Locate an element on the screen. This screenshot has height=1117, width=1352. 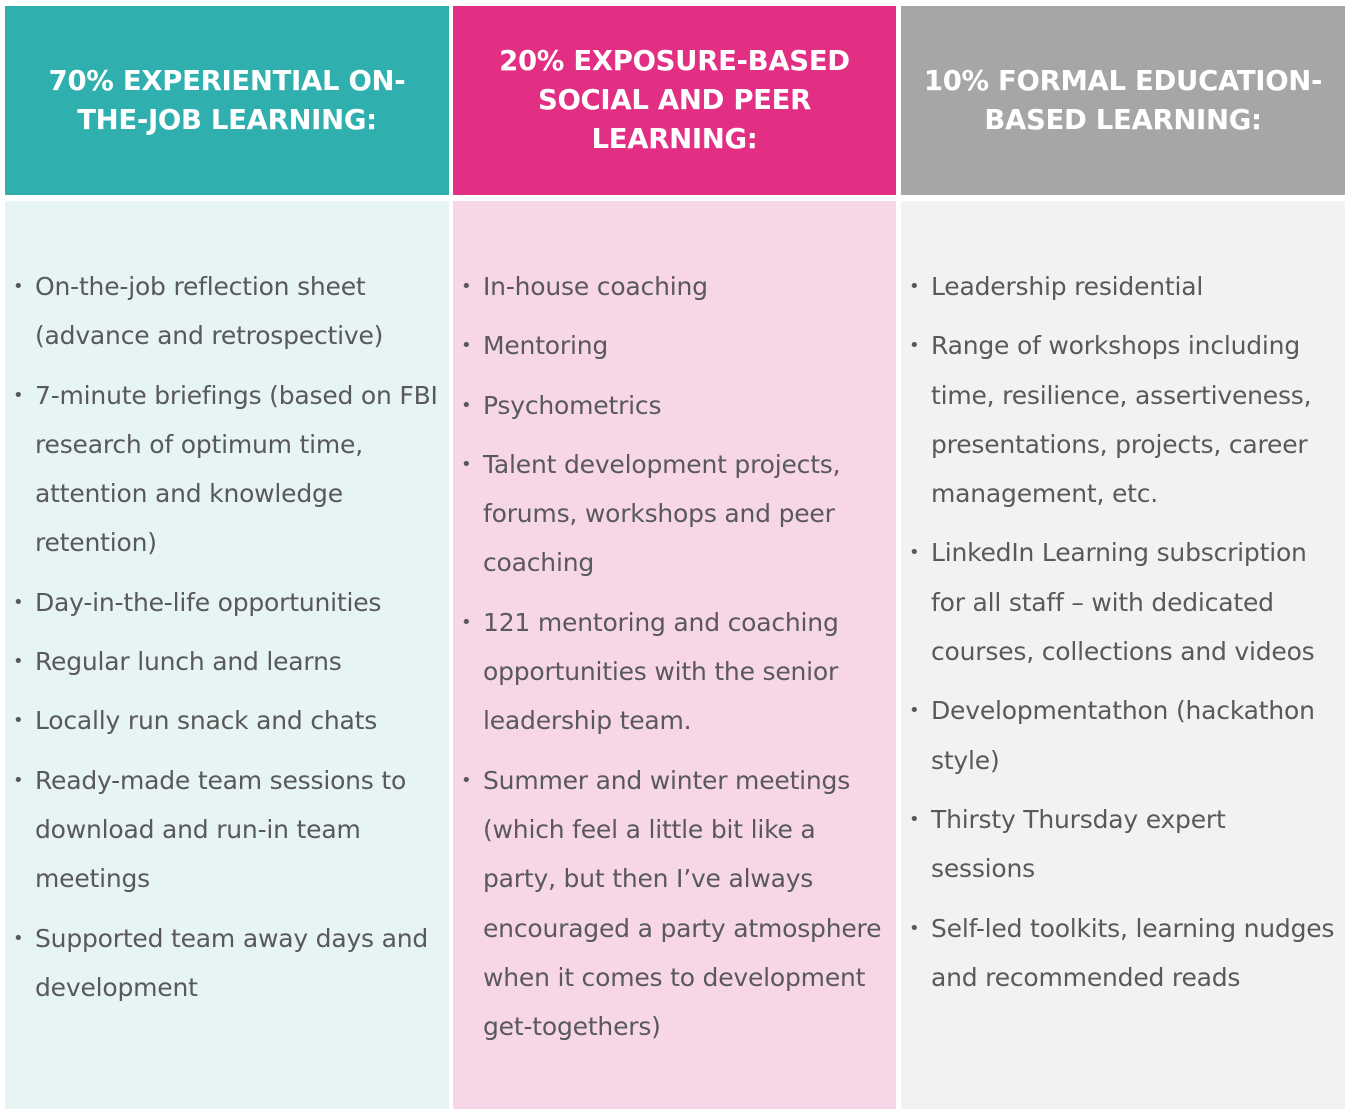
column-header-experiential: 70% EXPERIENTIAL ON-THE-JOB LEARNING: is located at coordinates (227, 100).